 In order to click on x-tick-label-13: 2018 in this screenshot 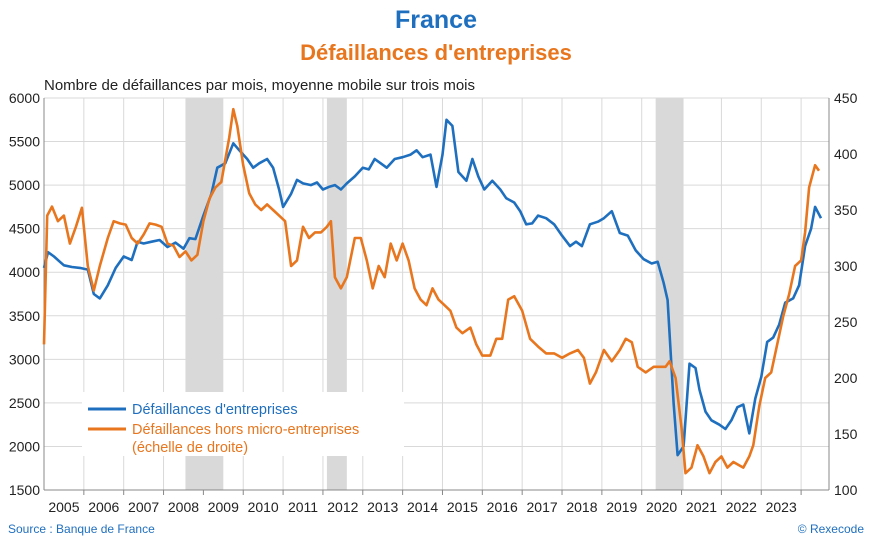, I will do `click(581, 507)`.